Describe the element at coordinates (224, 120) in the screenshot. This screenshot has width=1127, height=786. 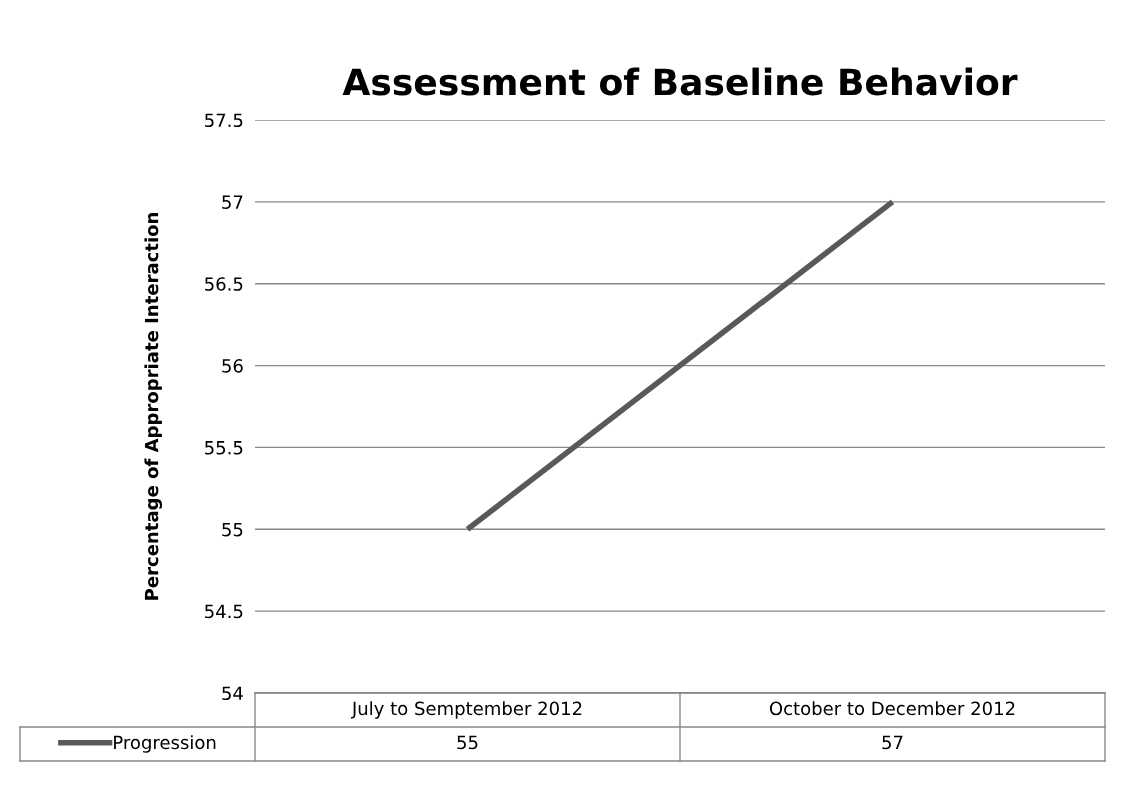
I see `y-tick-label: 57.5` at that location.